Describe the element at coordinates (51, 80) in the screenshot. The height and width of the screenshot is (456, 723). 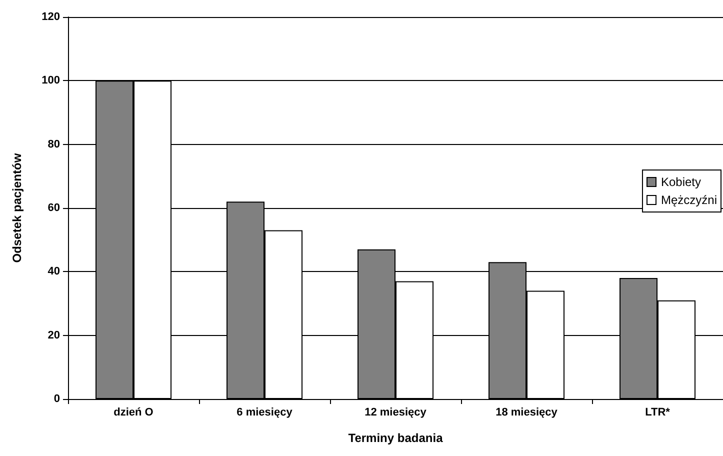
I see `y-tick-label: 100` at that location.